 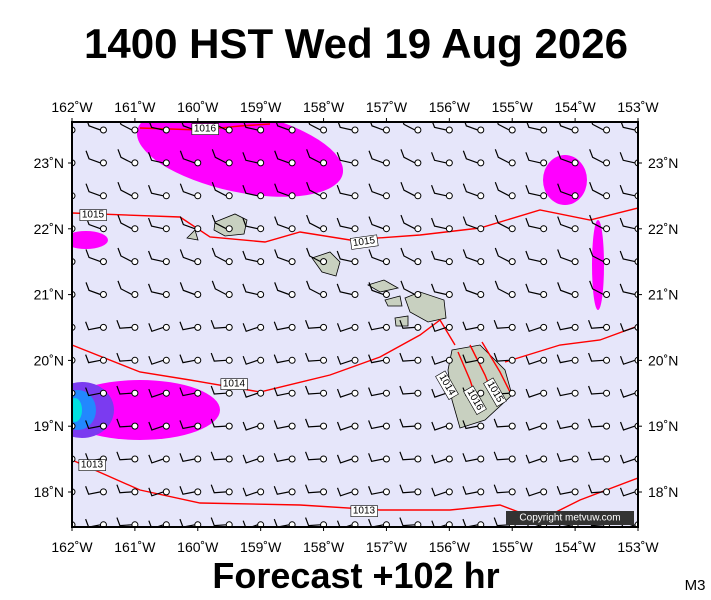 I want to click on lon-label: 161˚W, so click(x=135, y=107).